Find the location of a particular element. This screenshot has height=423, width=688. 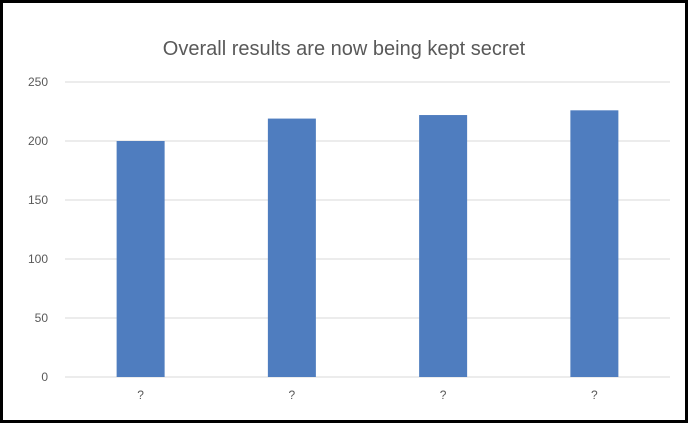

y-tick-label: 250 is located at coordinates (38, 82).